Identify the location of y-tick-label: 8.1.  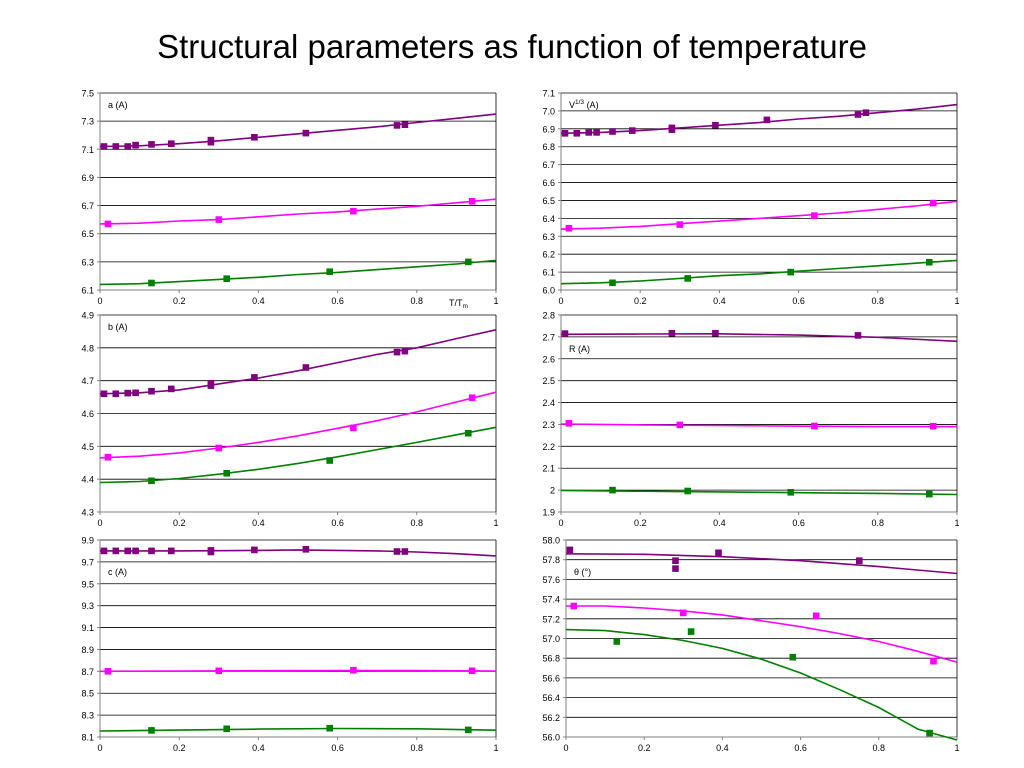
(87, 738).